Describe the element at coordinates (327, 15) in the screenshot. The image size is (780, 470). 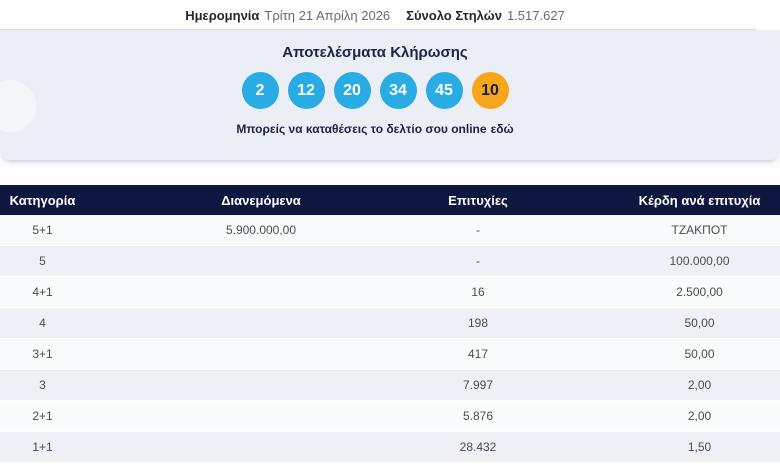
I see `date-value: Τρίτη 21 Απρίλη 2026` at that location.